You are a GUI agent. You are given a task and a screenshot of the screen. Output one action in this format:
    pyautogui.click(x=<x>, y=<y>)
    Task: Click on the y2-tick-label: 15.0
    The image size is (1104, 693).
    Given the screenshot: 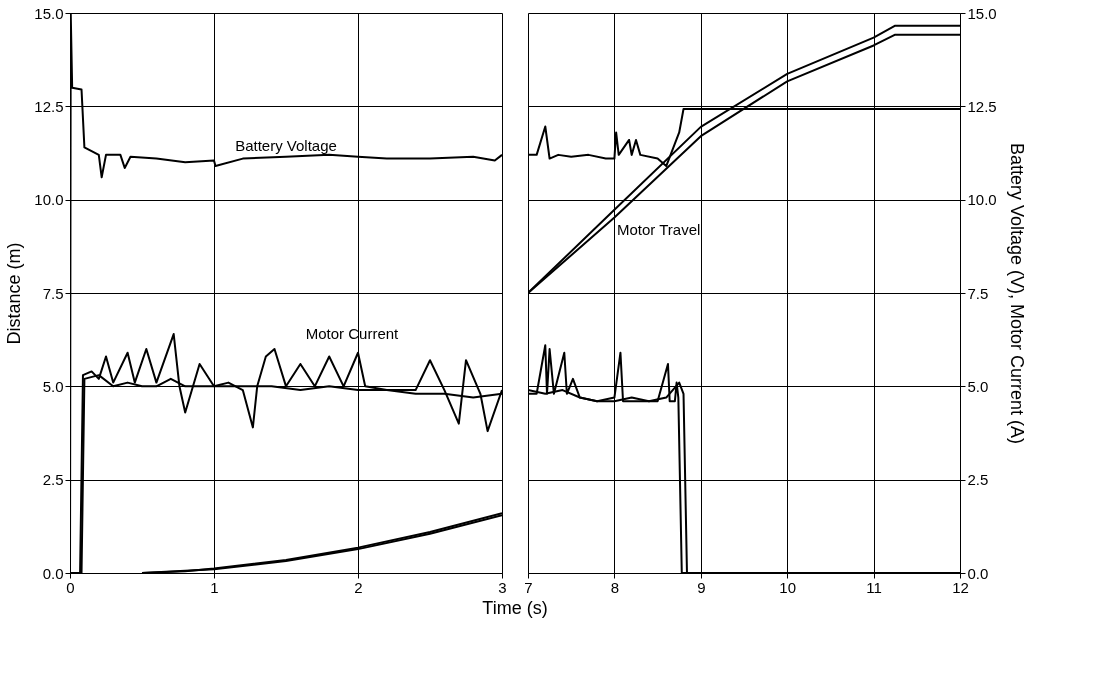 What is the action you would take?
    pyautogui.click(x=982, y=13)
    